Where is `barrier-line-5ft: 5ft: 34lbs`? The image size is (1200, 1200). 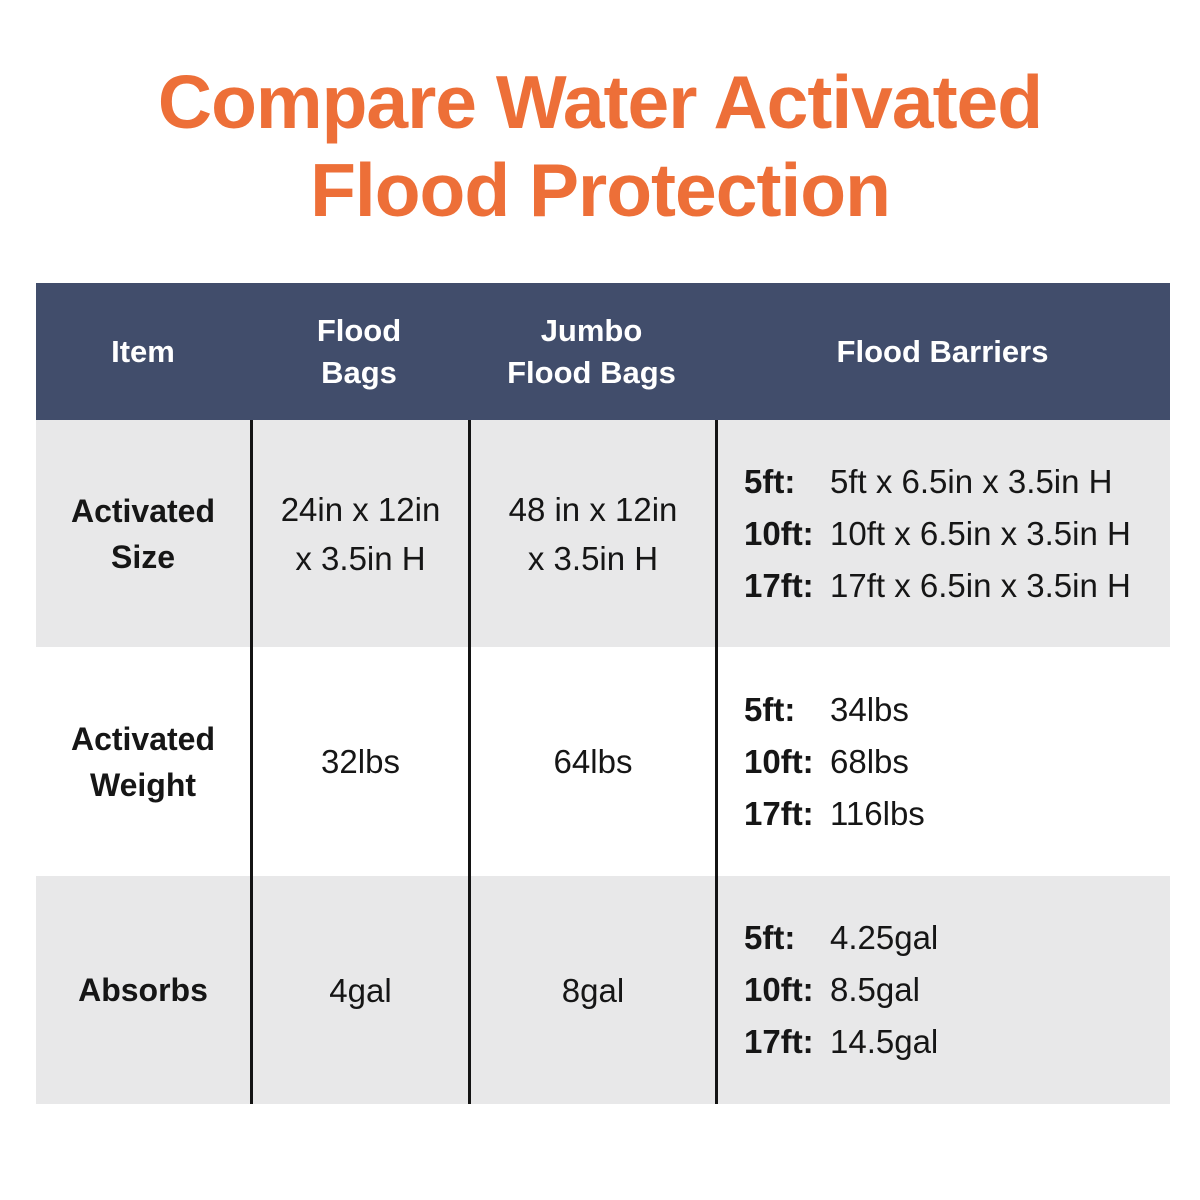 barrier-line-5ft: 5ft: 34lbs is located at coordinates (826, 710).